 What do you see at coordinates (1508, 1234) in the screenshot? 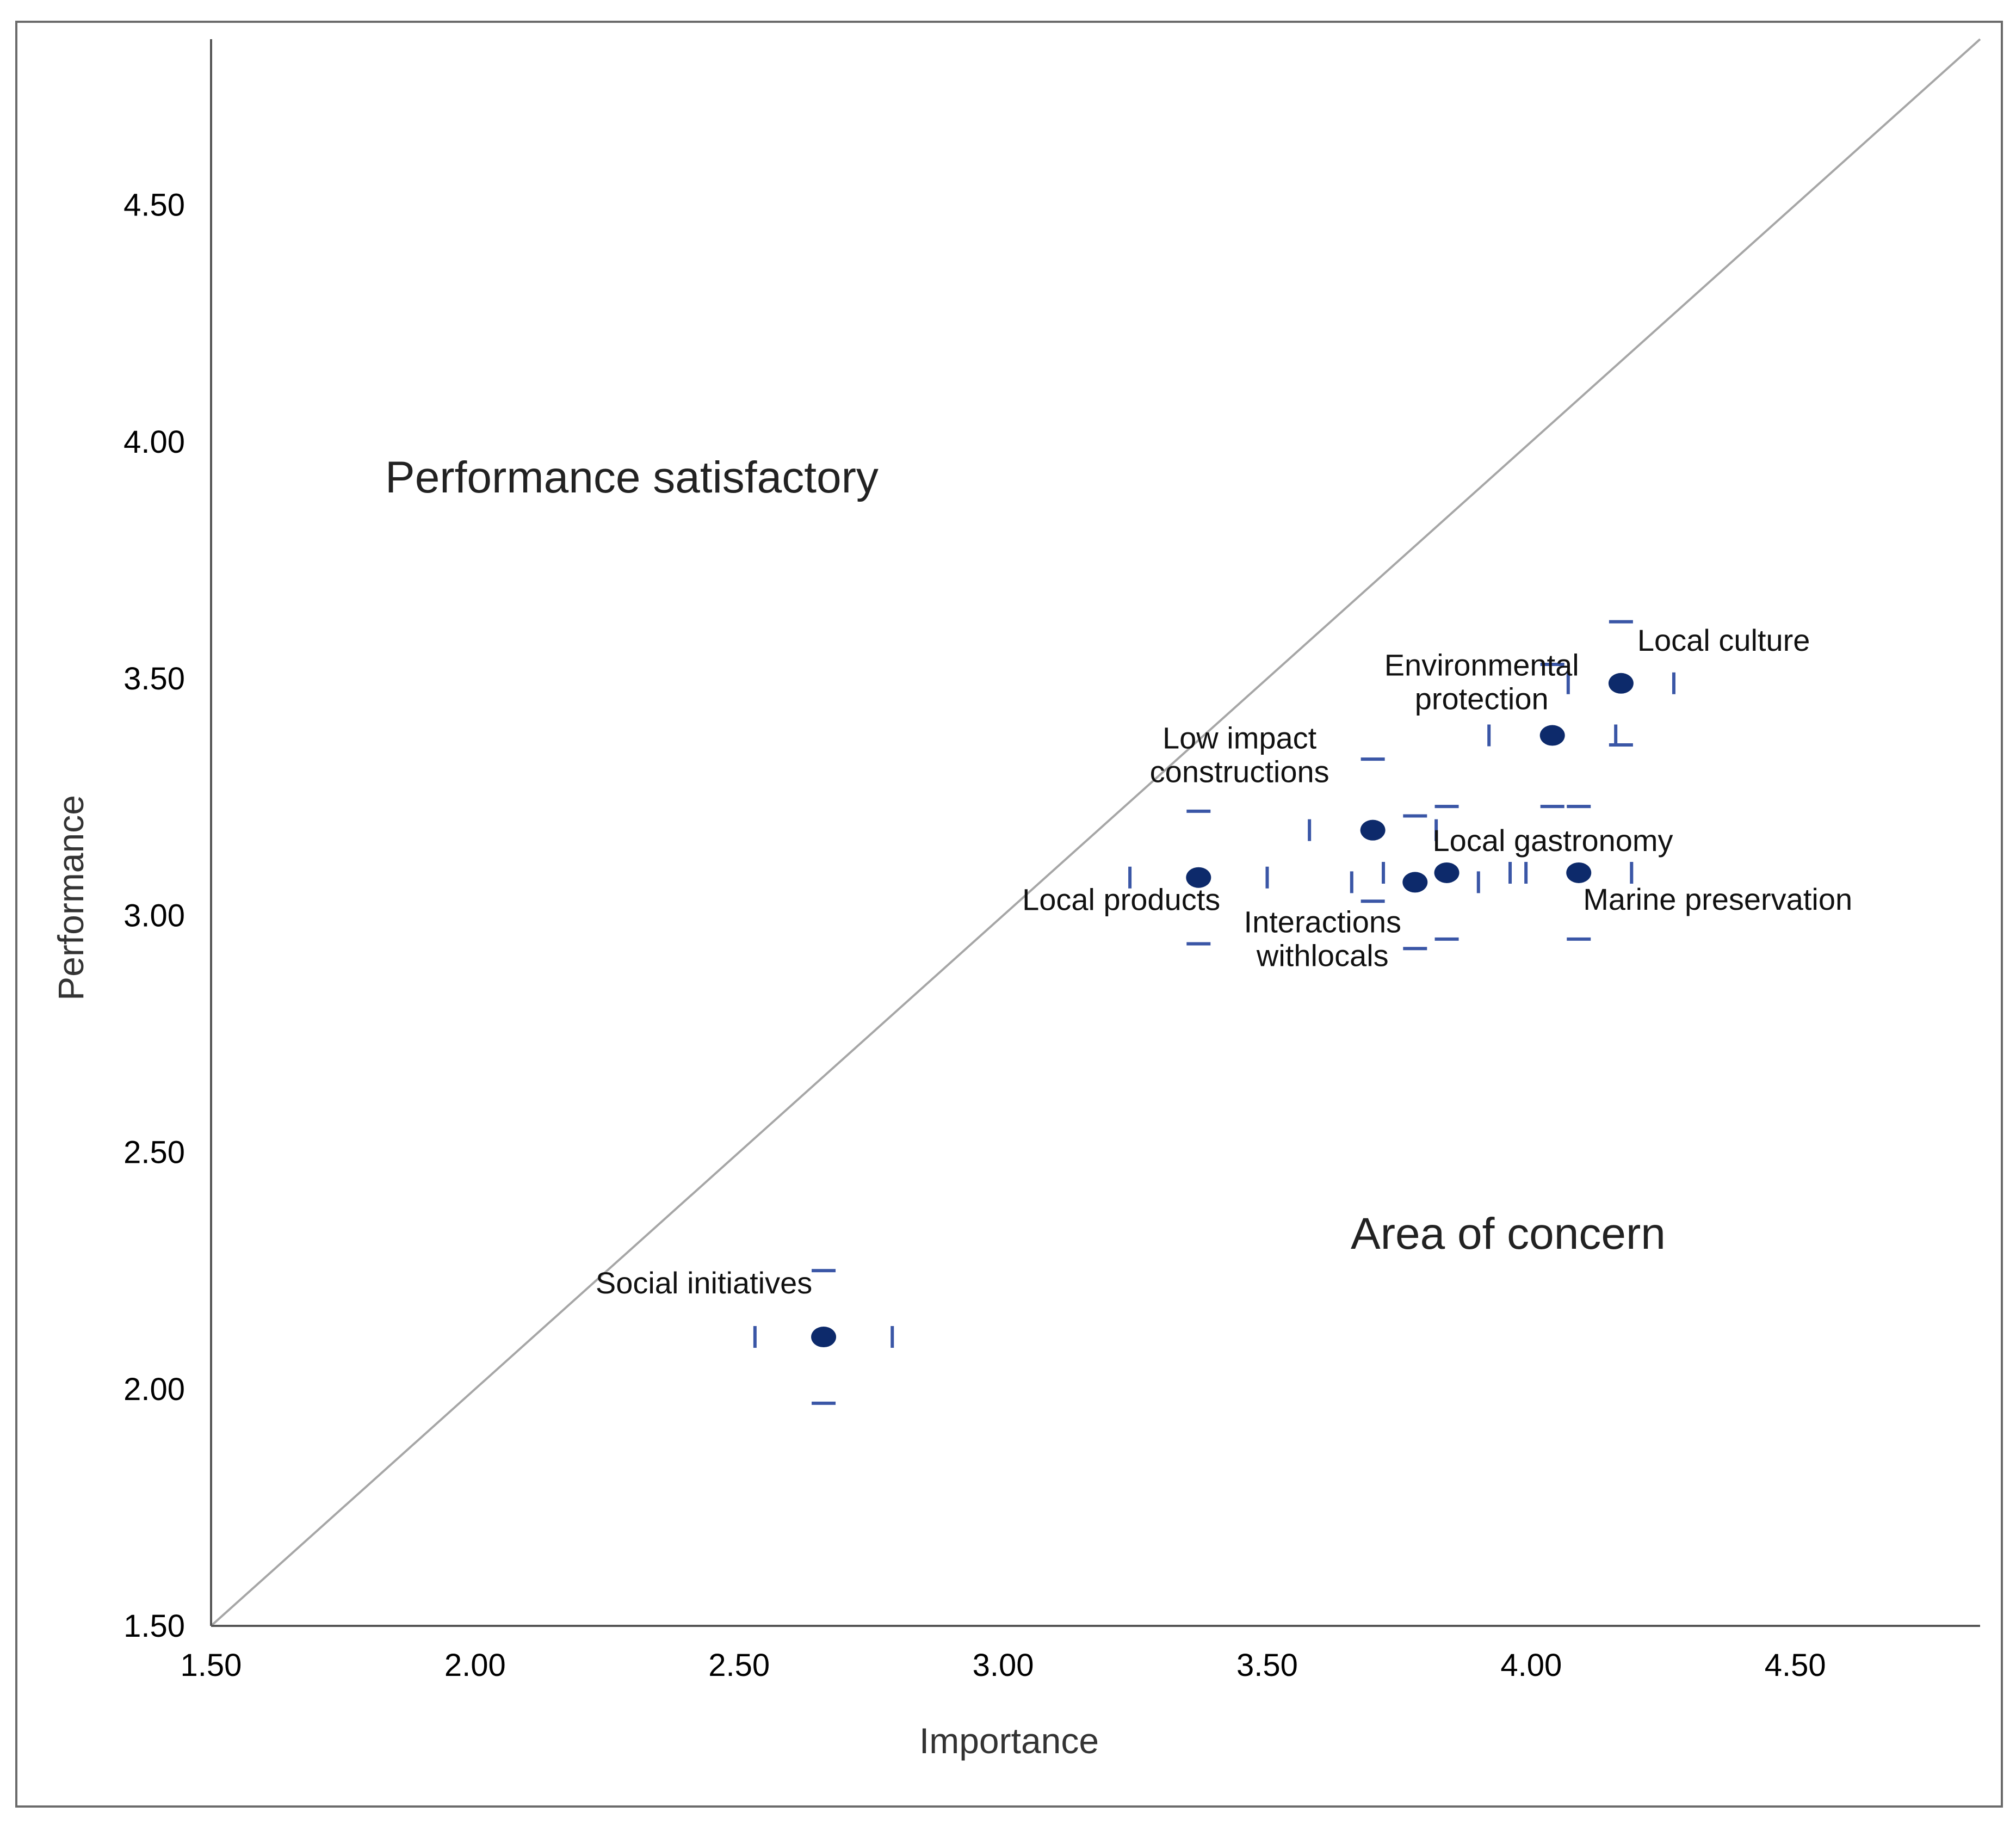
I see `region-label-area-of-concern: Area of concern` at bounding box center [1508, 1234].